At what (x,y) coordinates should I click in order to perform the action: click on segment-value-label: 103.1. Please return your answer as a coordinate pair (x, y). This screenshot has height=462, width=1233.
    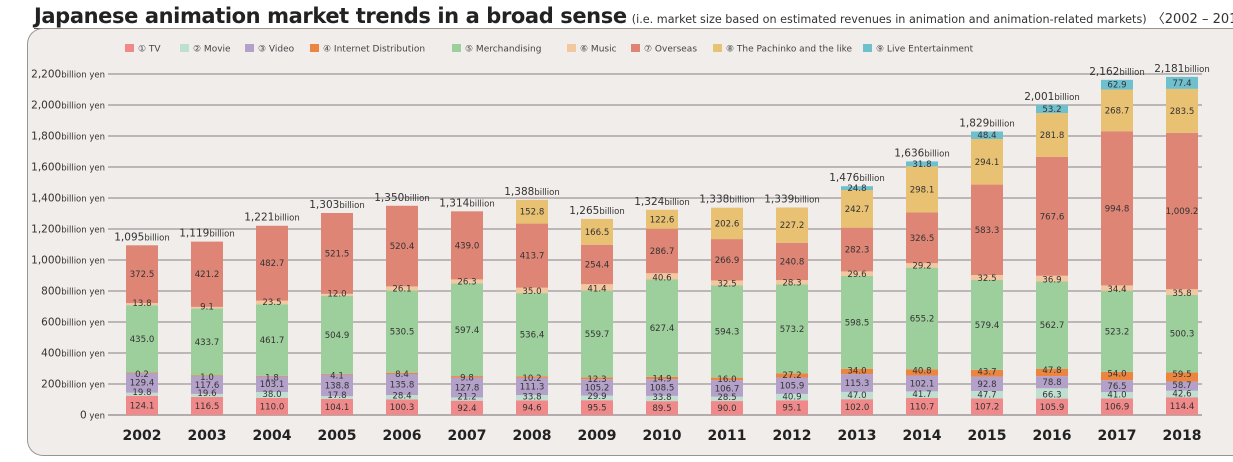
    Looking at the image, I should click on (272, 385).